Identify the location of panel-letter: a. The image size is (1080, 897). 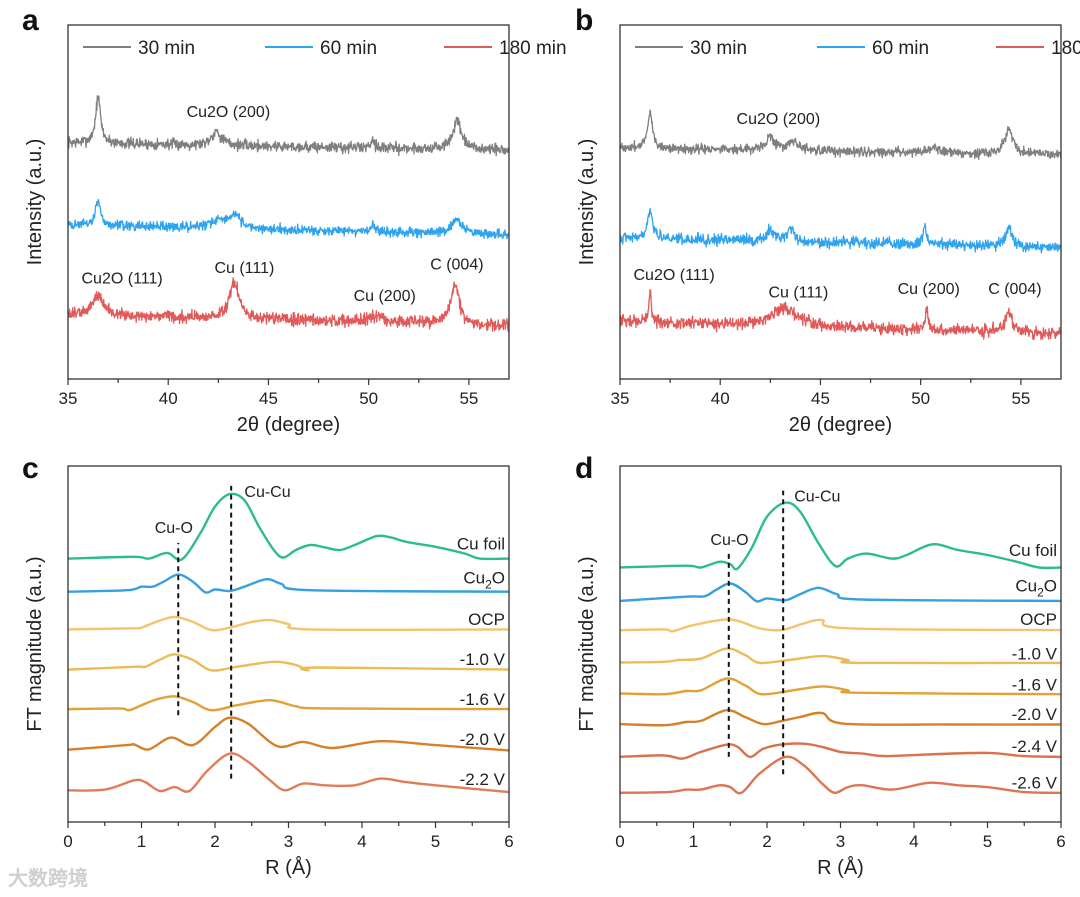
(30, 20).